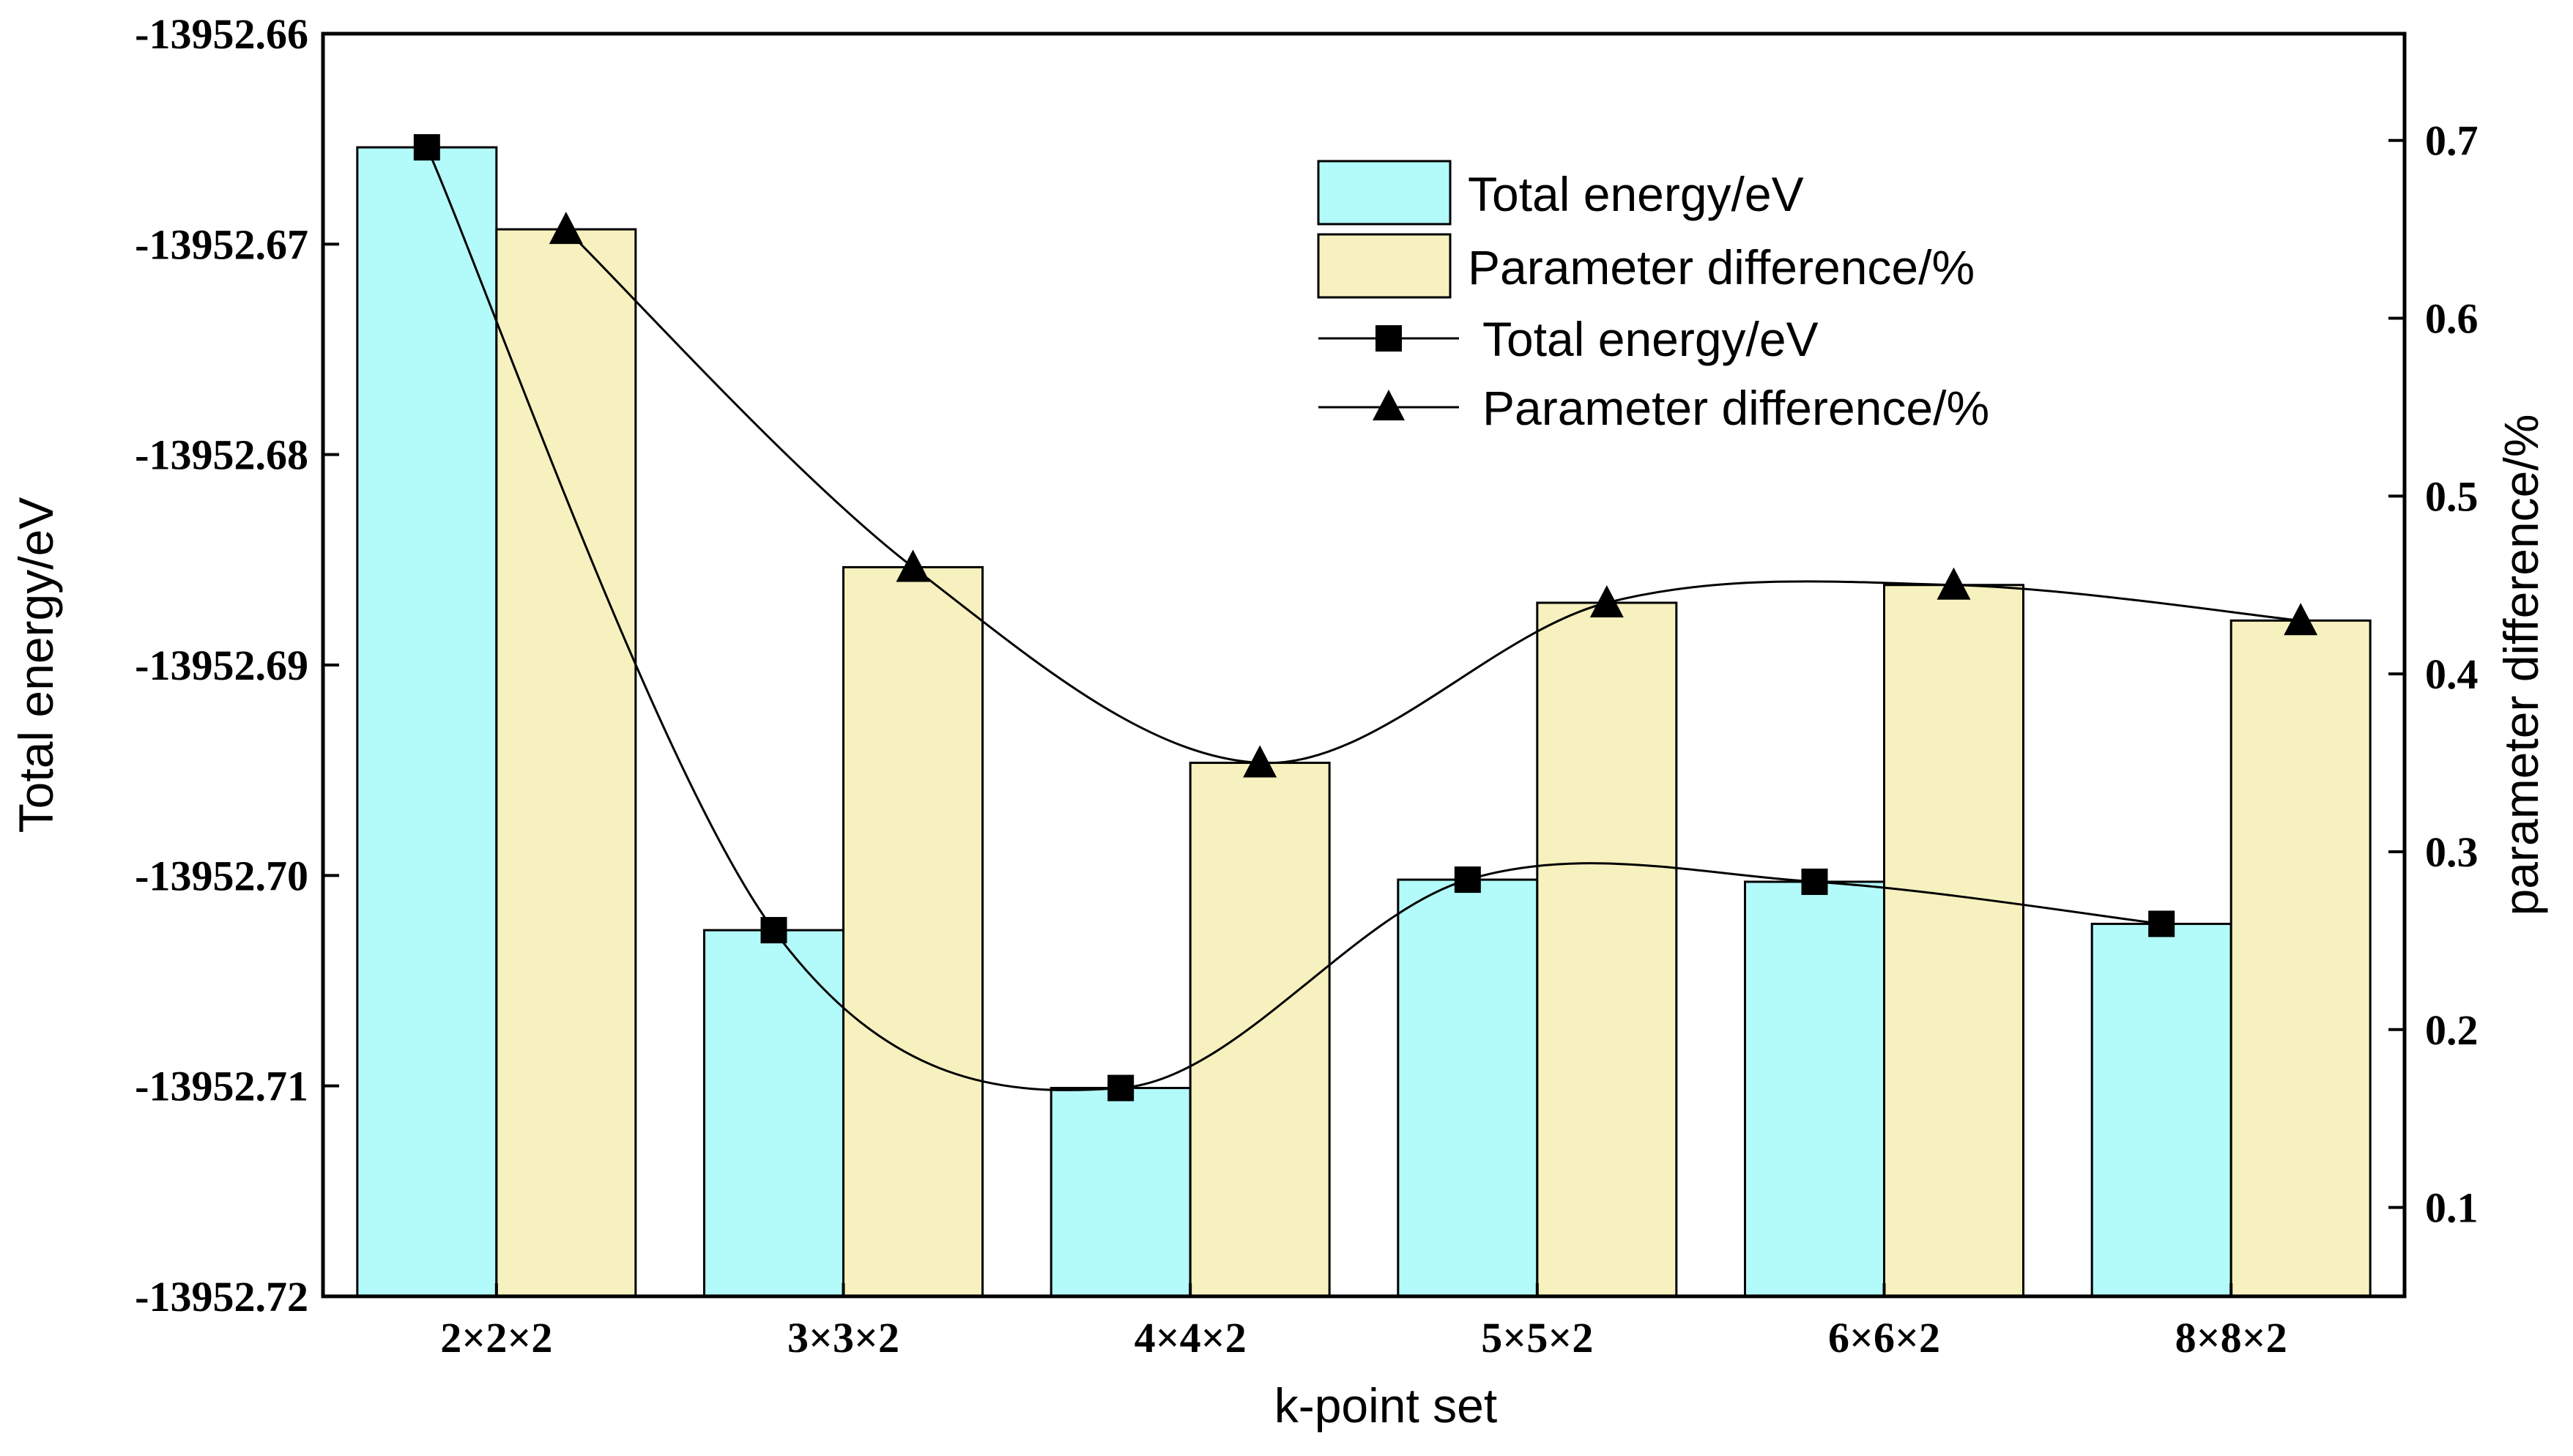 The width and height of the screenshot is (2573, 1456). What do you see at coordinates (221, 875) in the screenshot?
I see `tick-label-left-4: -13952.70` at bounding box center [221, 875].